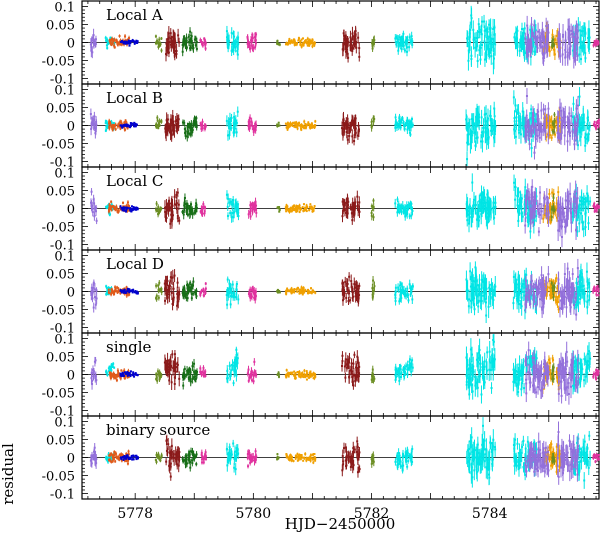 The height and width of the screenshot is (536, 600). What do you see at coordinates (344, 40) in the screenshot?
I see `data-points` at bounding box center [344, 40].